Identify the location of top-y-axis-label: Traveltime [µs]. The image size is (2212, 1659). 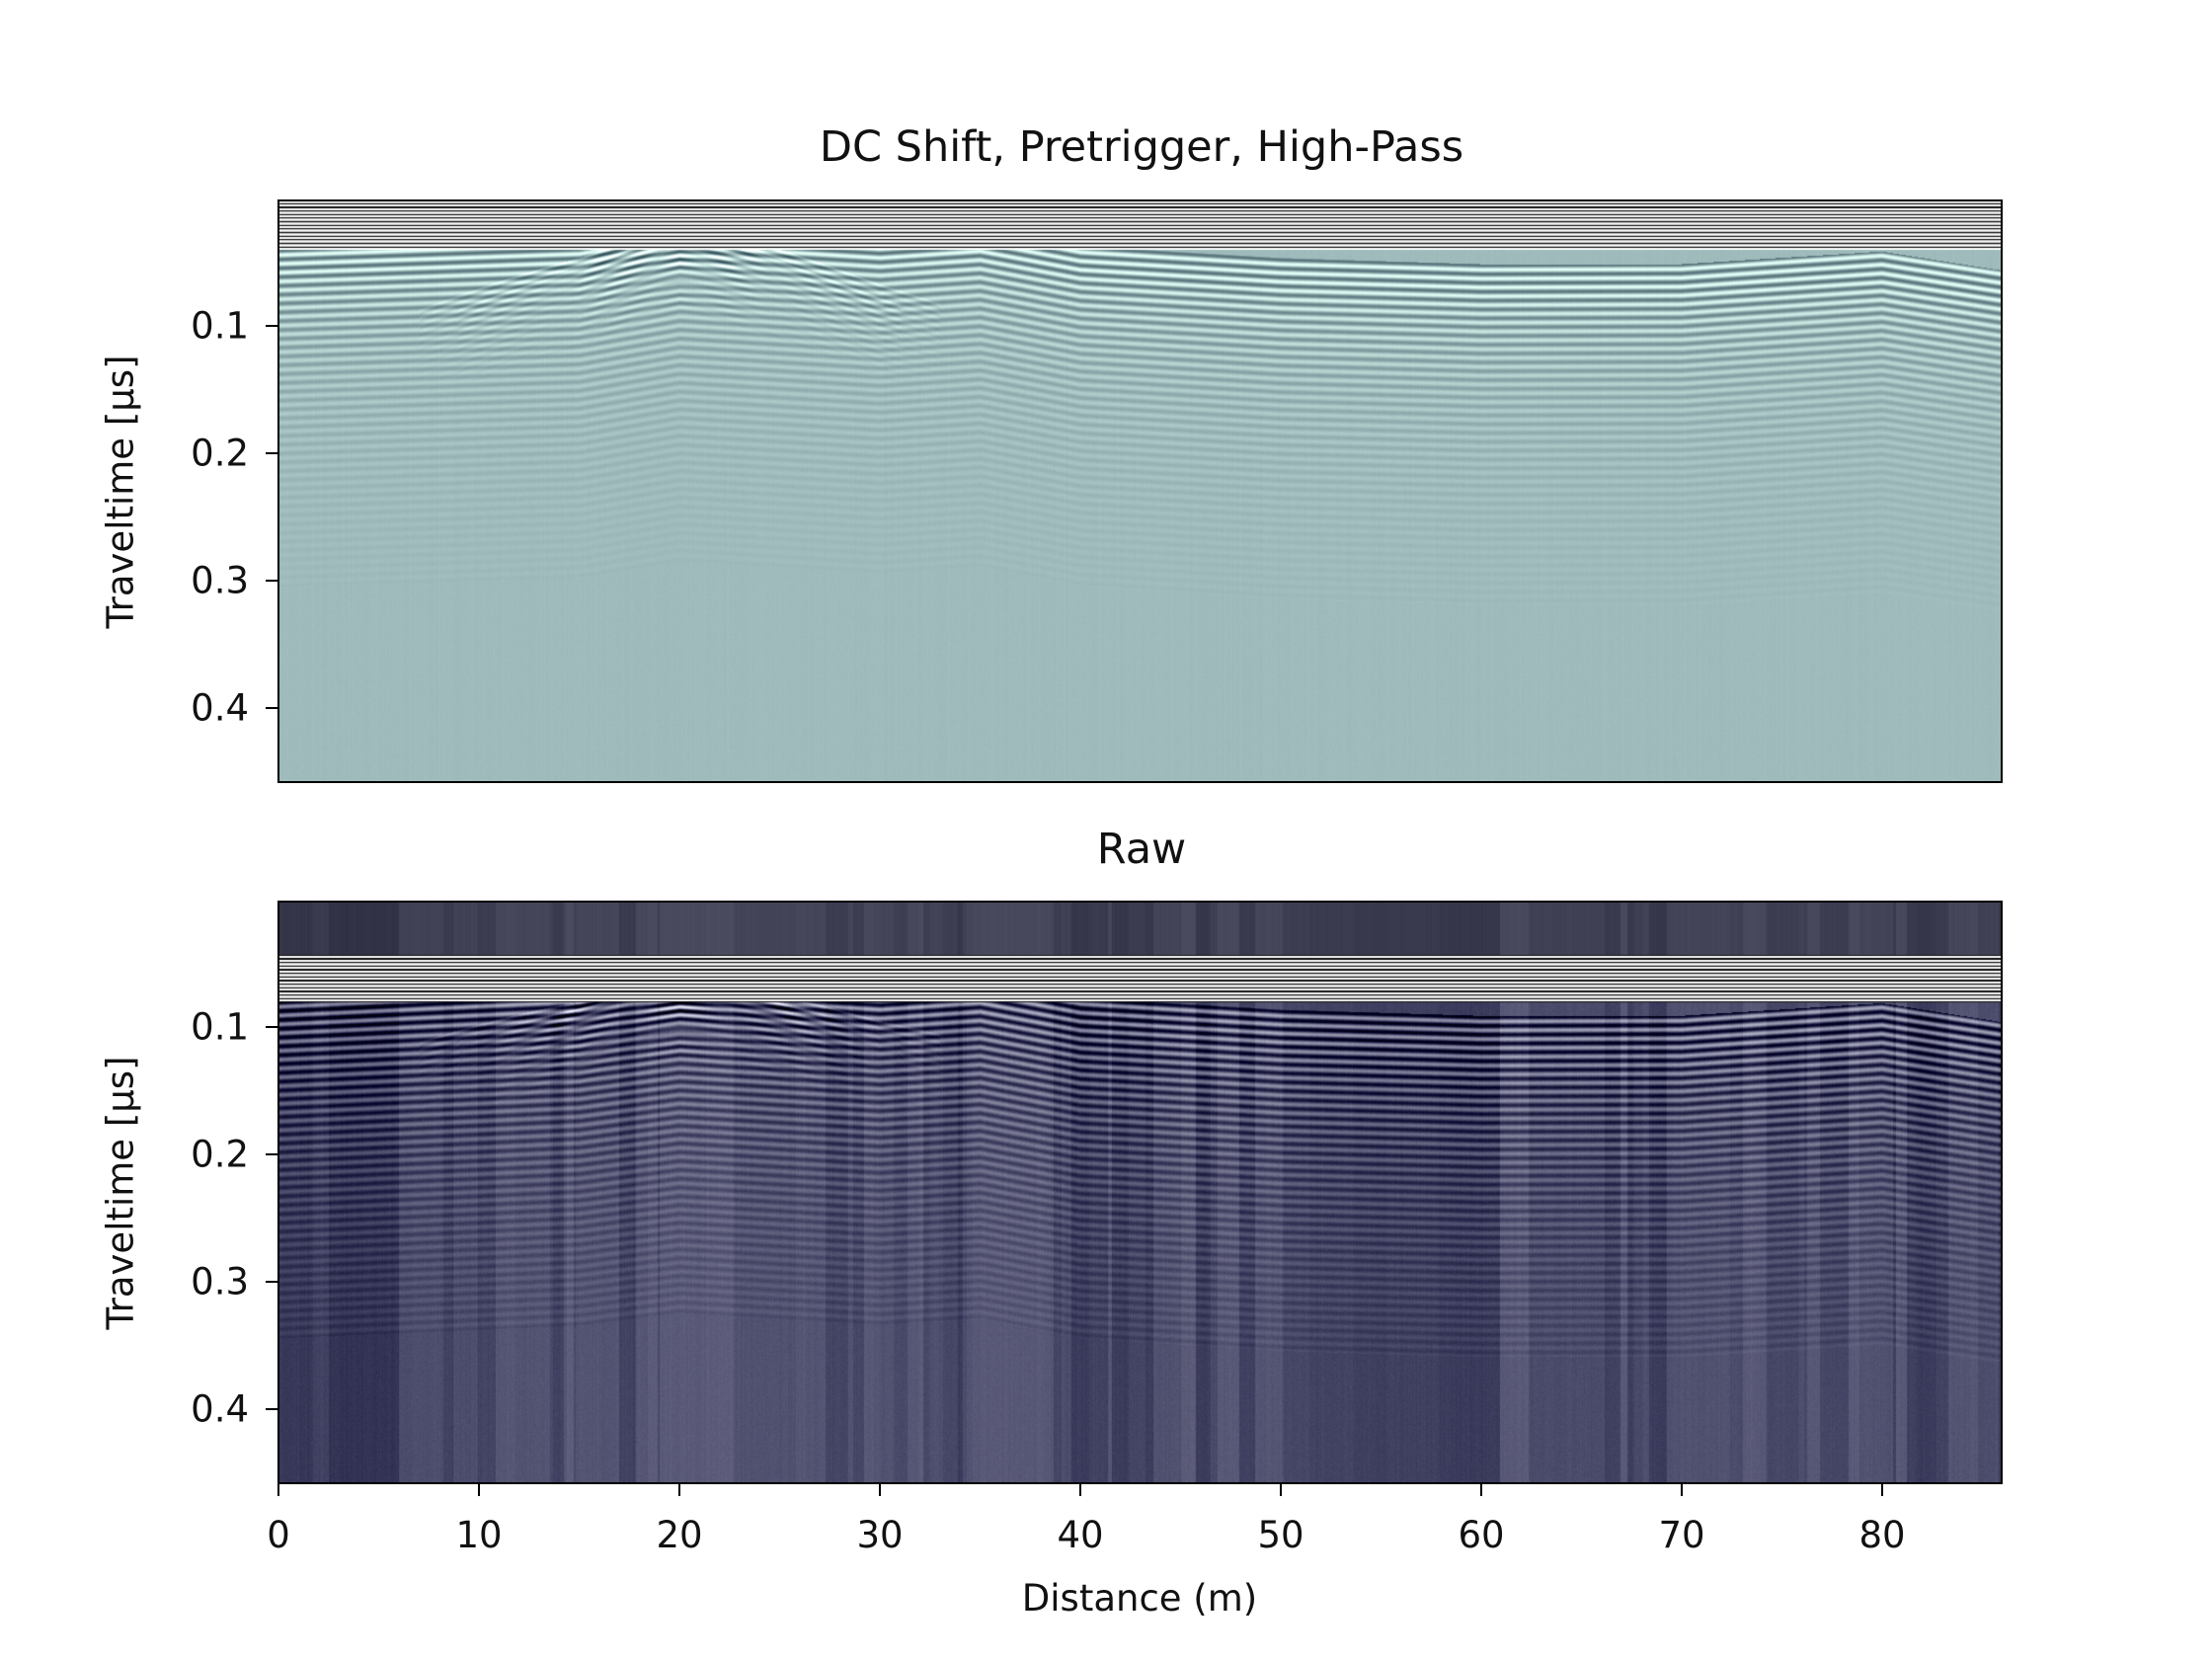
(121, 492).